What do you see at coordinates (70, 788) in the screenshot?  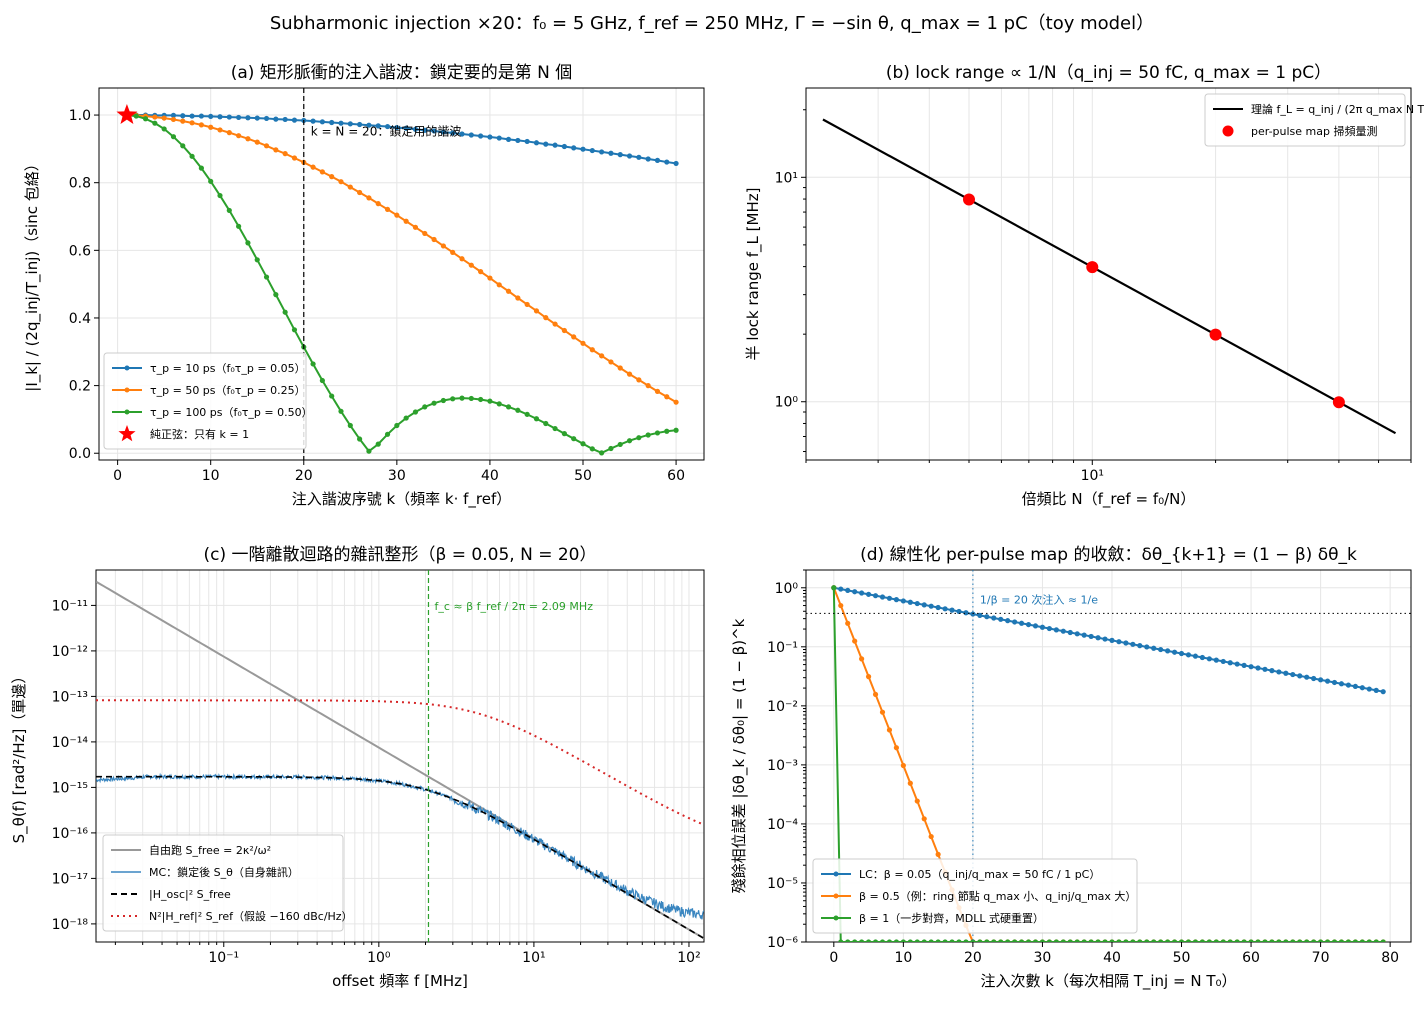 I see `y-tick-label: 10⁻¹⁵` at bounding box center [70, 788].